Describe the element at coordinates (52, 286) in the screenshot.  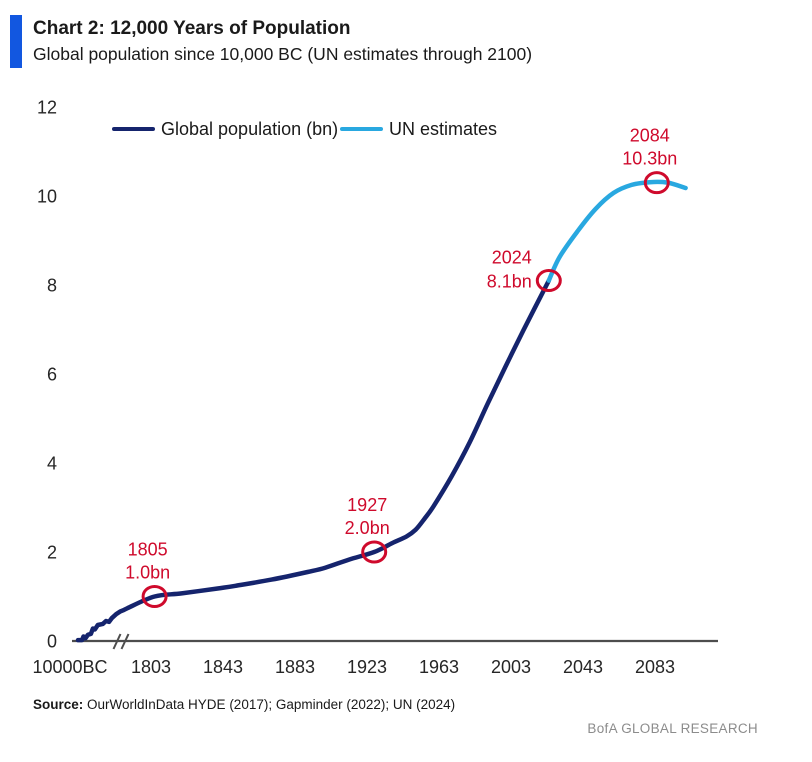
I see `y-tick-label: 8` at that location.